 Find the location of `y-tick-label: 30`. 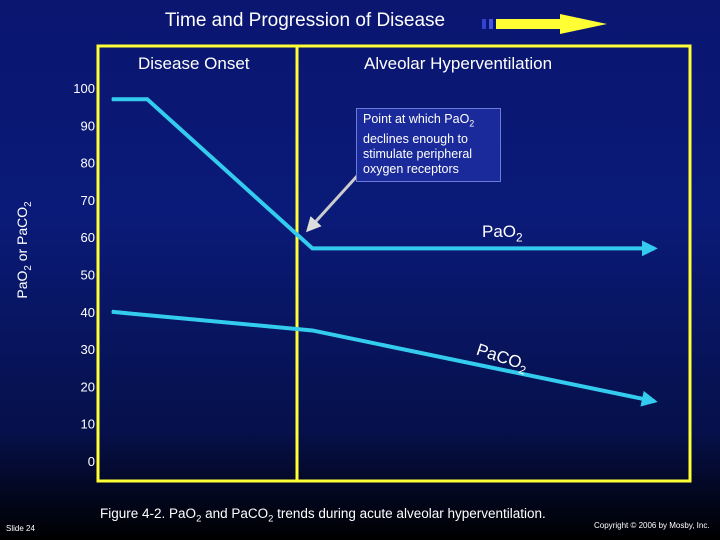

y-tick-label: 30 is located at coordinates (88, 349).